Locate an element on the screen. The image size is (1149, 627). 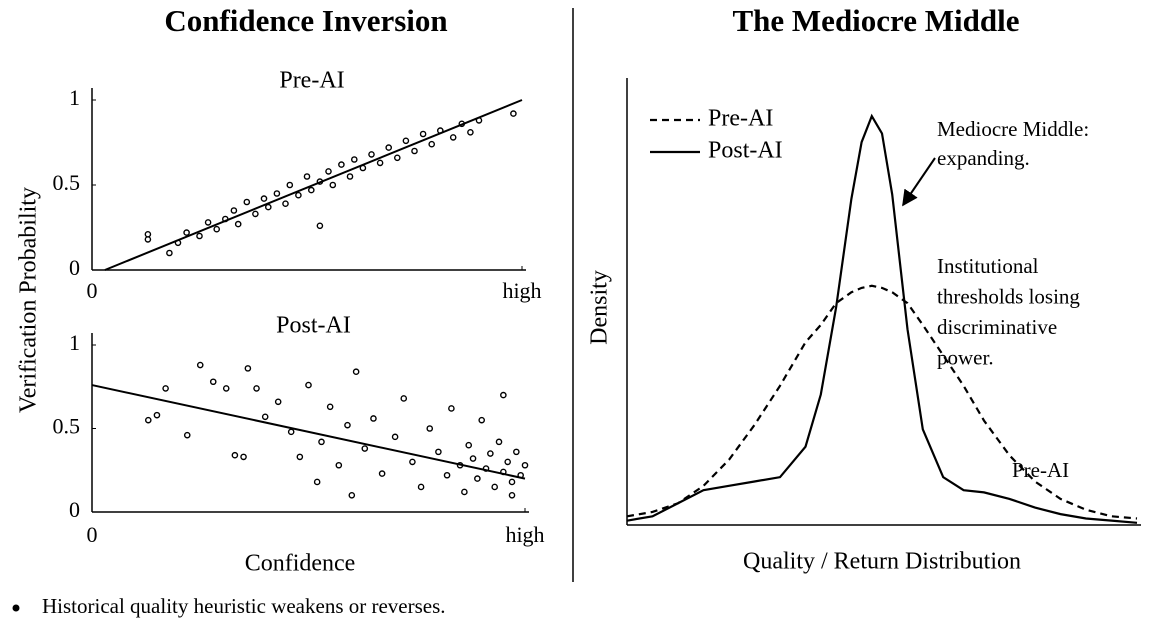
x-tick-label: high is located at coordinates (521, 290).